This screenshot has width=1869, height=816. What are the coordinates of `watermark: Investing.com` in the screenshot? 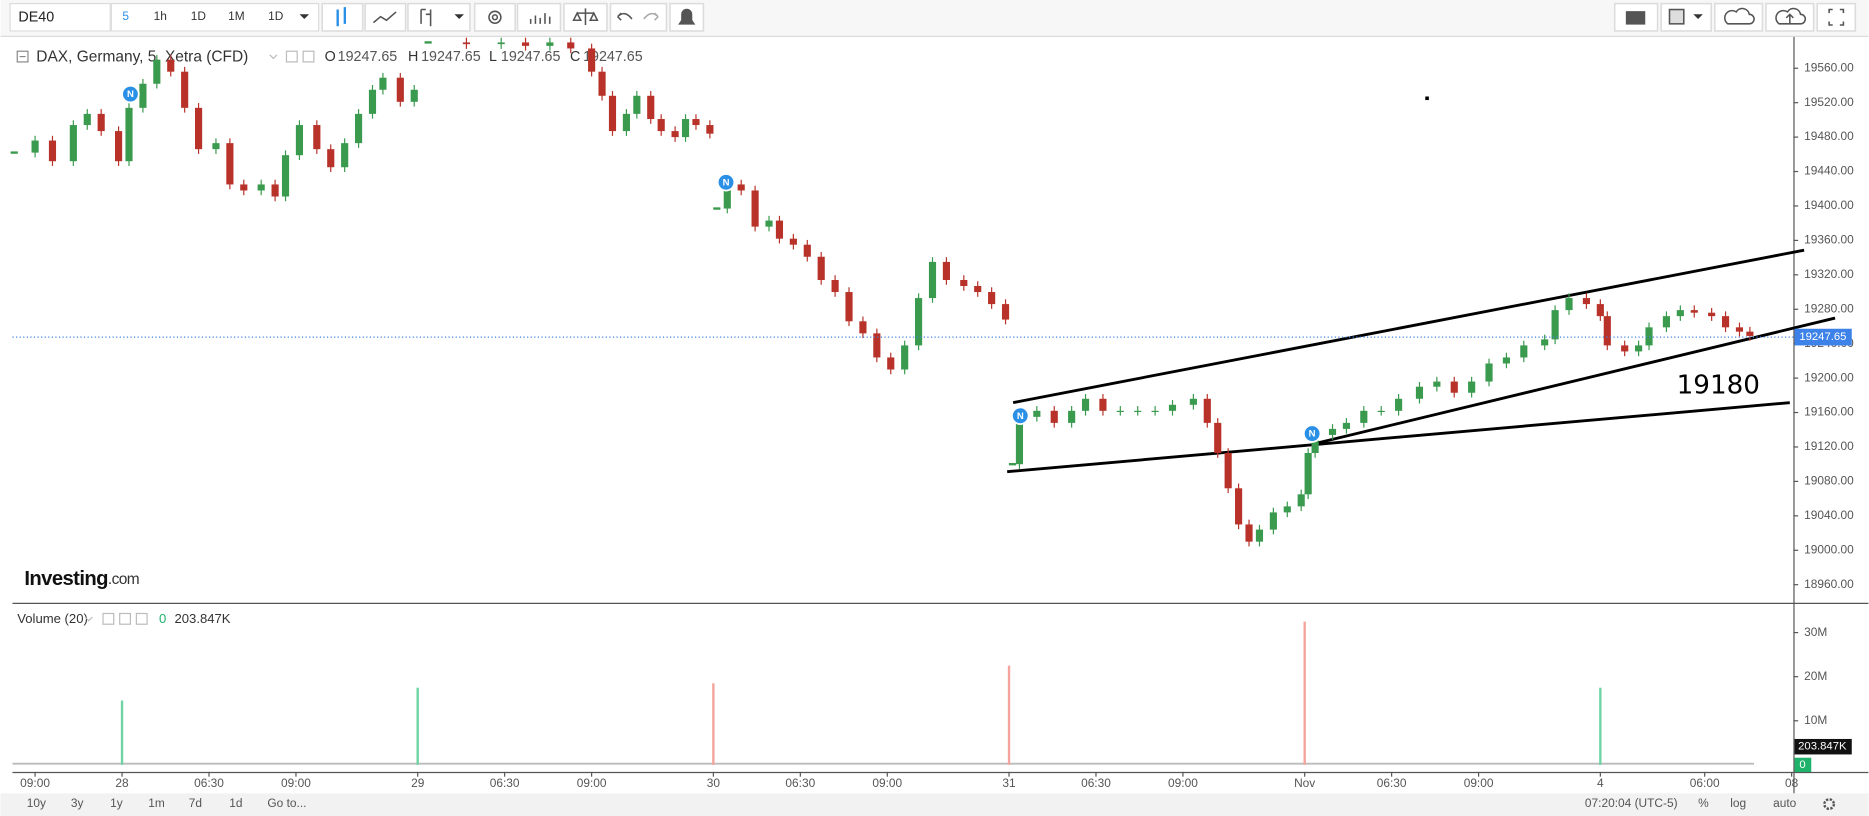 It's located at (81, 579).